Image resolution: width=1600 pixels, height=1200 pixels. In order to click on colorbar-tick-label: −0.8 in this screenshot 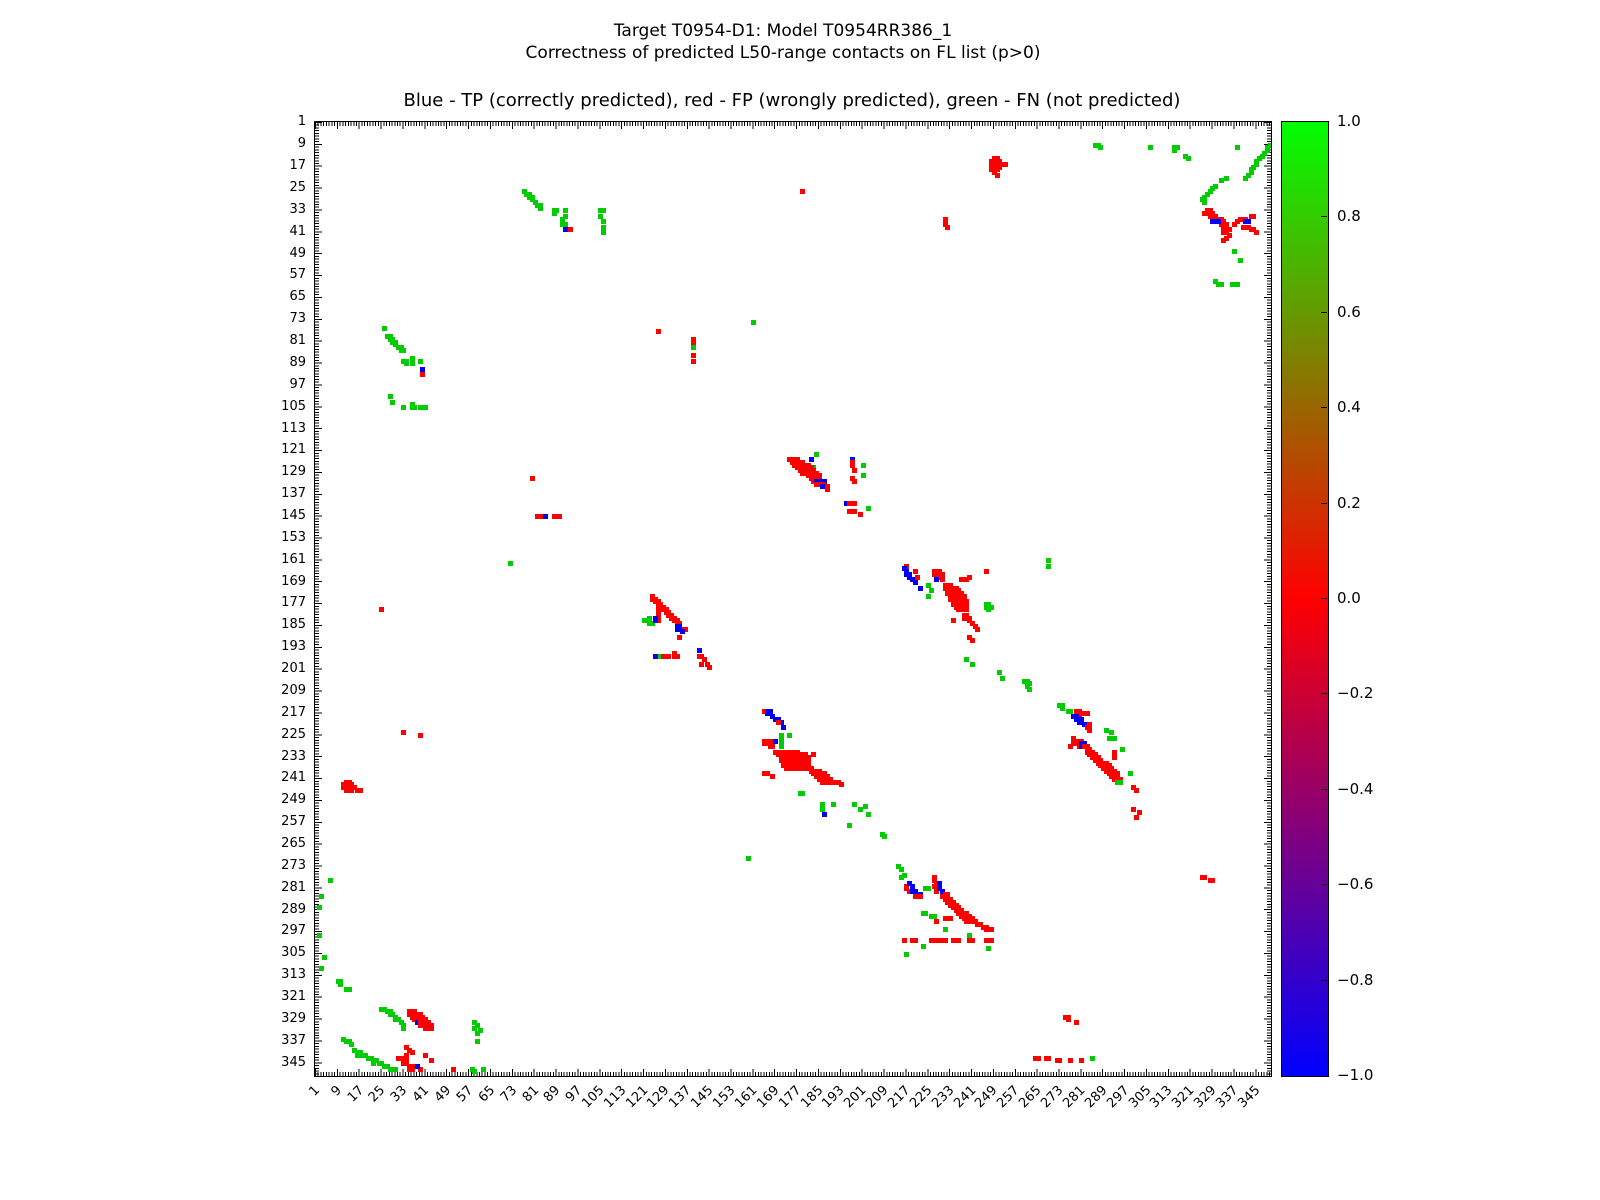, I will do `click(1355, 979)`.